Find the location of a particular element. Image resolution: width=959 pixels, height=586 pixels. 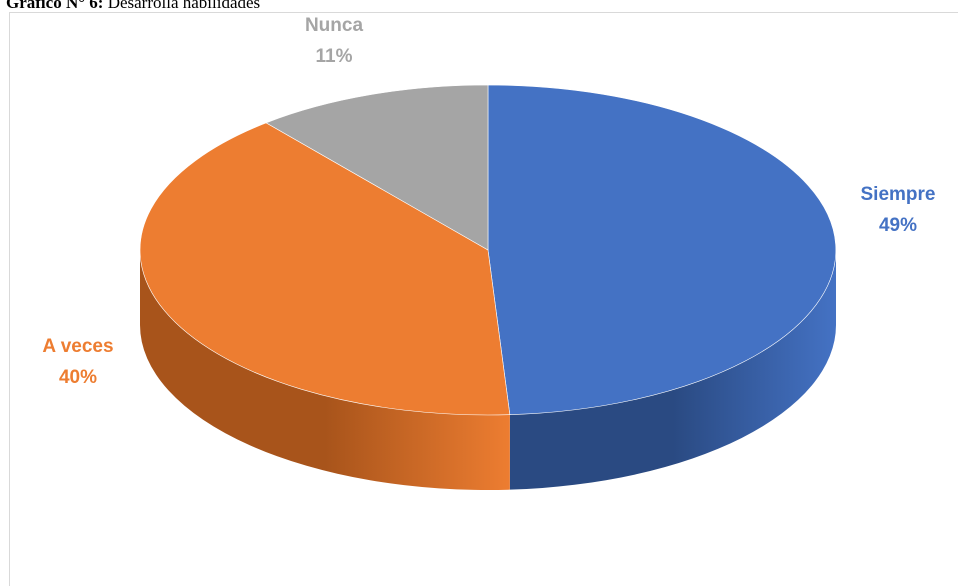

slice-label-nunca-percent: 11% is located at coordinates (334, 56).